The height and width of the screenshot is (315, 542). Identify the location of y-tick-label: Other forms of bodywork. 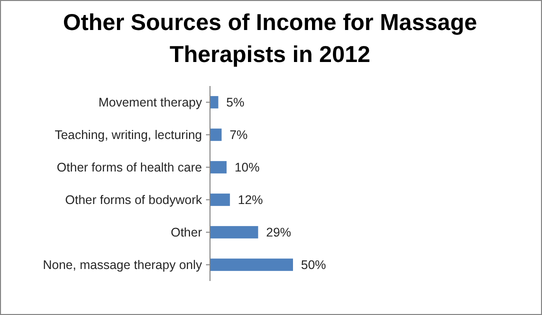
(134, 200).